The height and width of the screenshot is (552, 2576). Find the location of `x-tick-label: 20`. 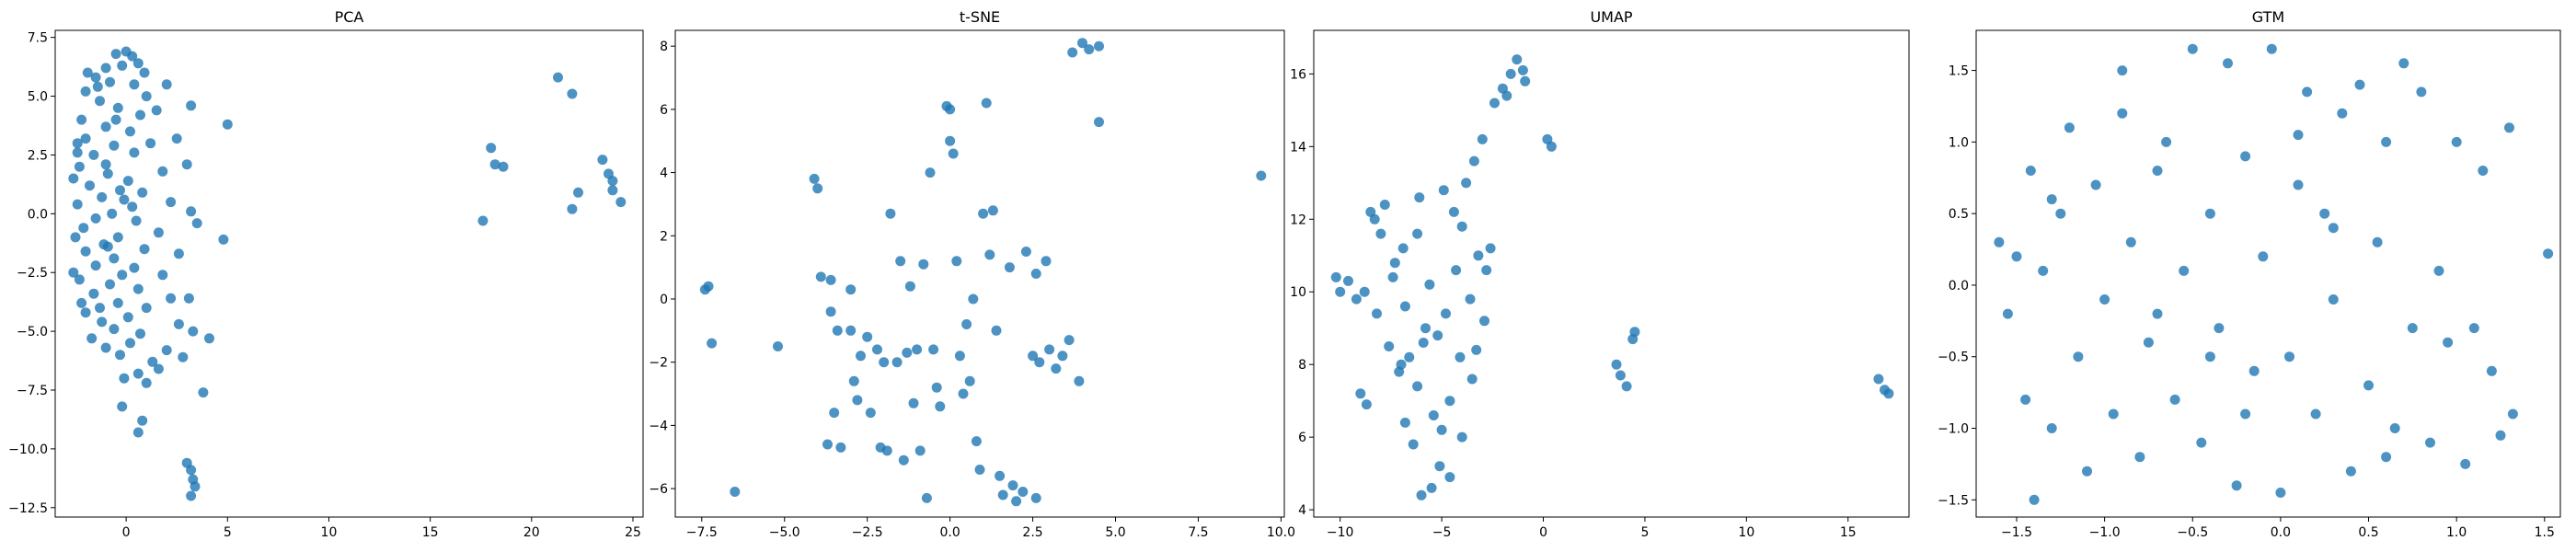

x-tick-label: 20 is located at coordinates (531, 532).